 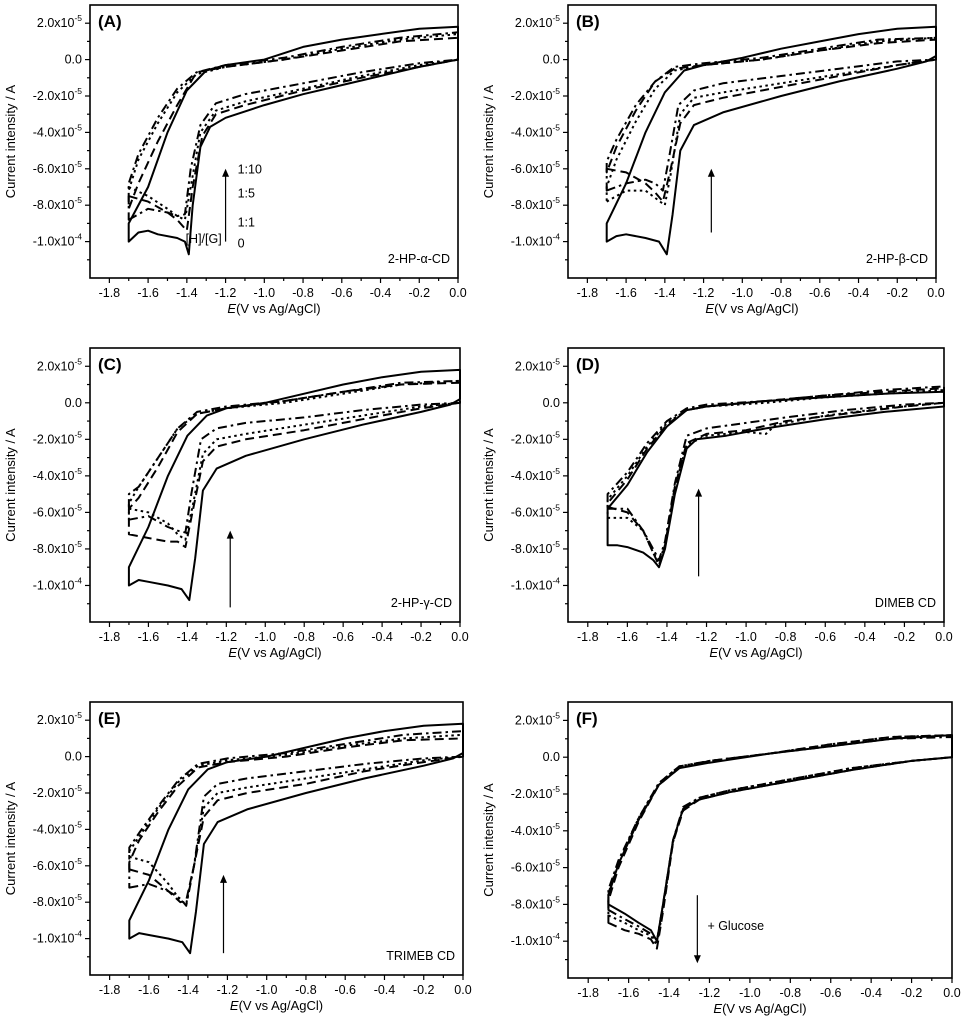 What do you see at coordinates (421, 603) in the screenshot?
I see `cyclodextrin-label: 2-HP-γ-CD` at bounding box center [421, 603].